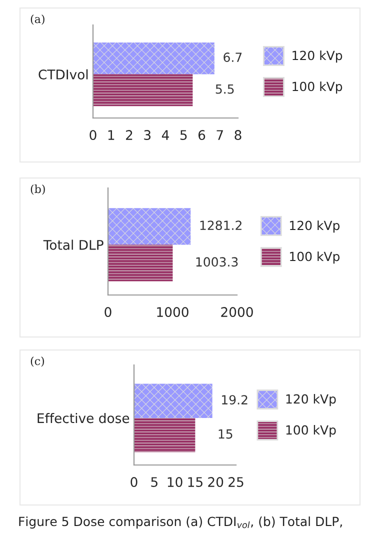  I want to click on text: (c), so click(37, 361).